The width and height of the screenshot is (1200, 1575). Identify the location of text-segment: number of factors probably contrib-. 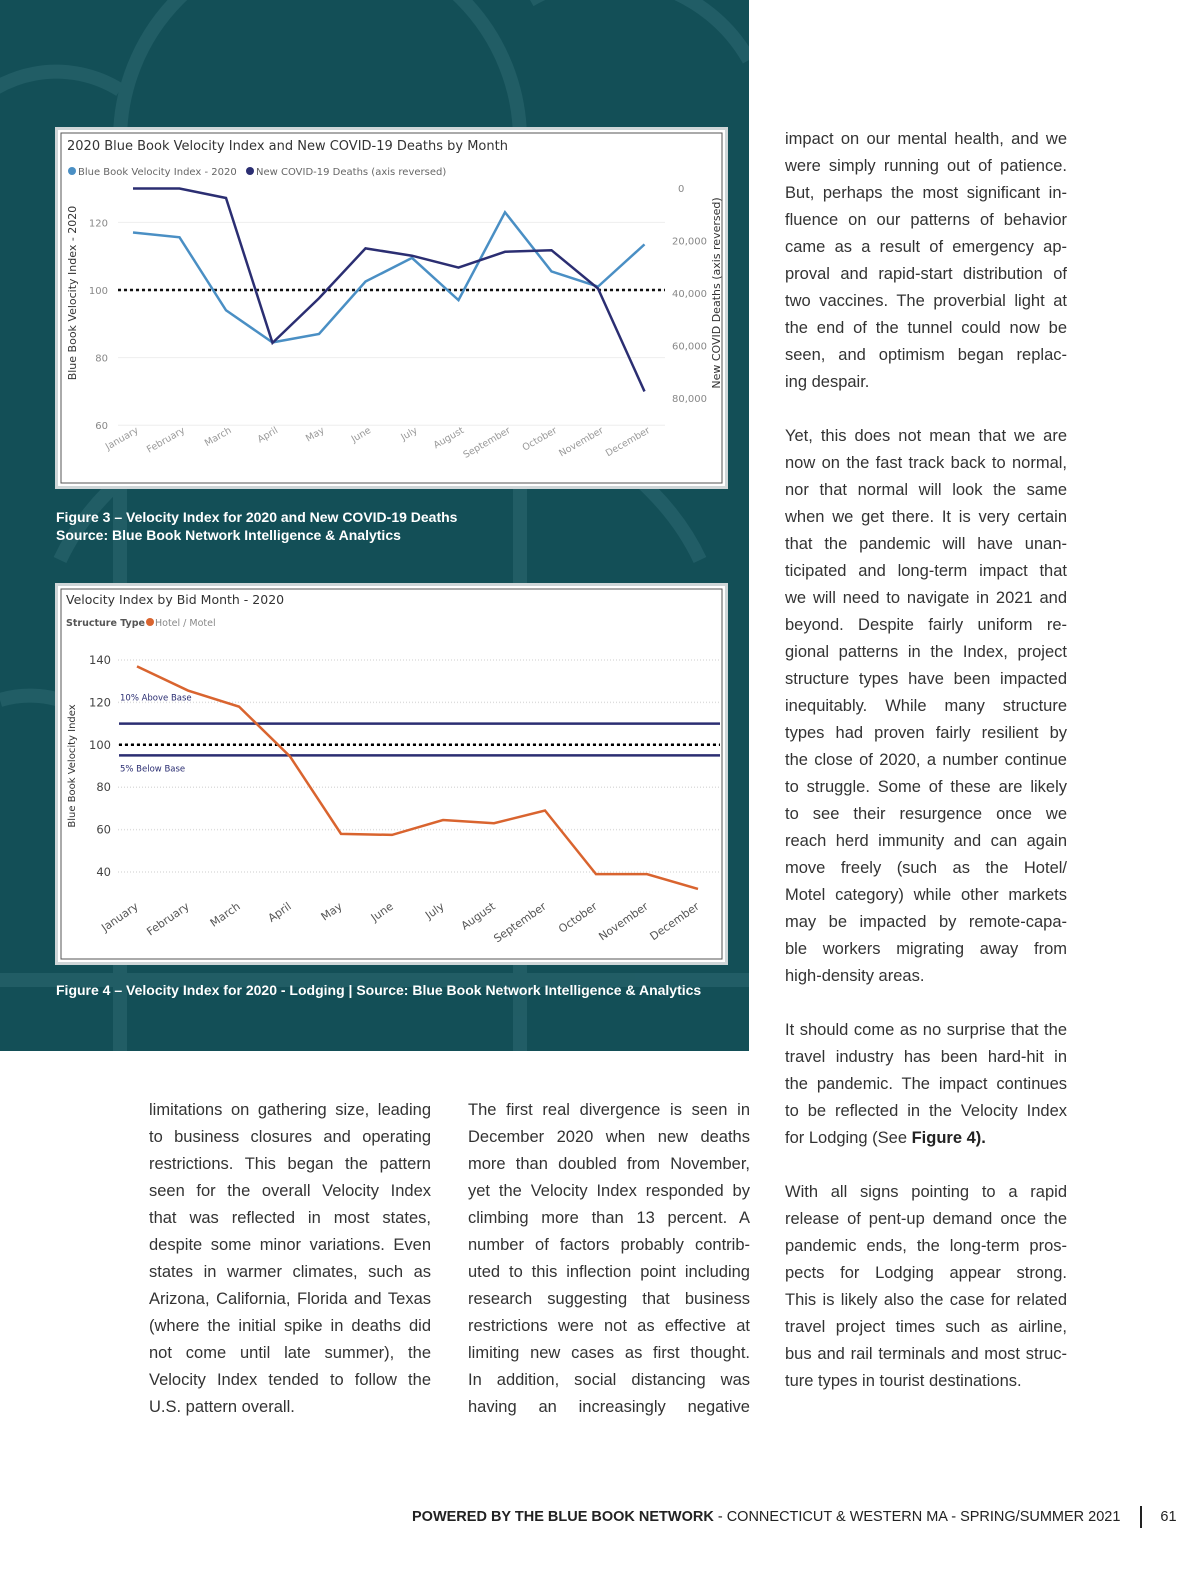
(609, 1245).